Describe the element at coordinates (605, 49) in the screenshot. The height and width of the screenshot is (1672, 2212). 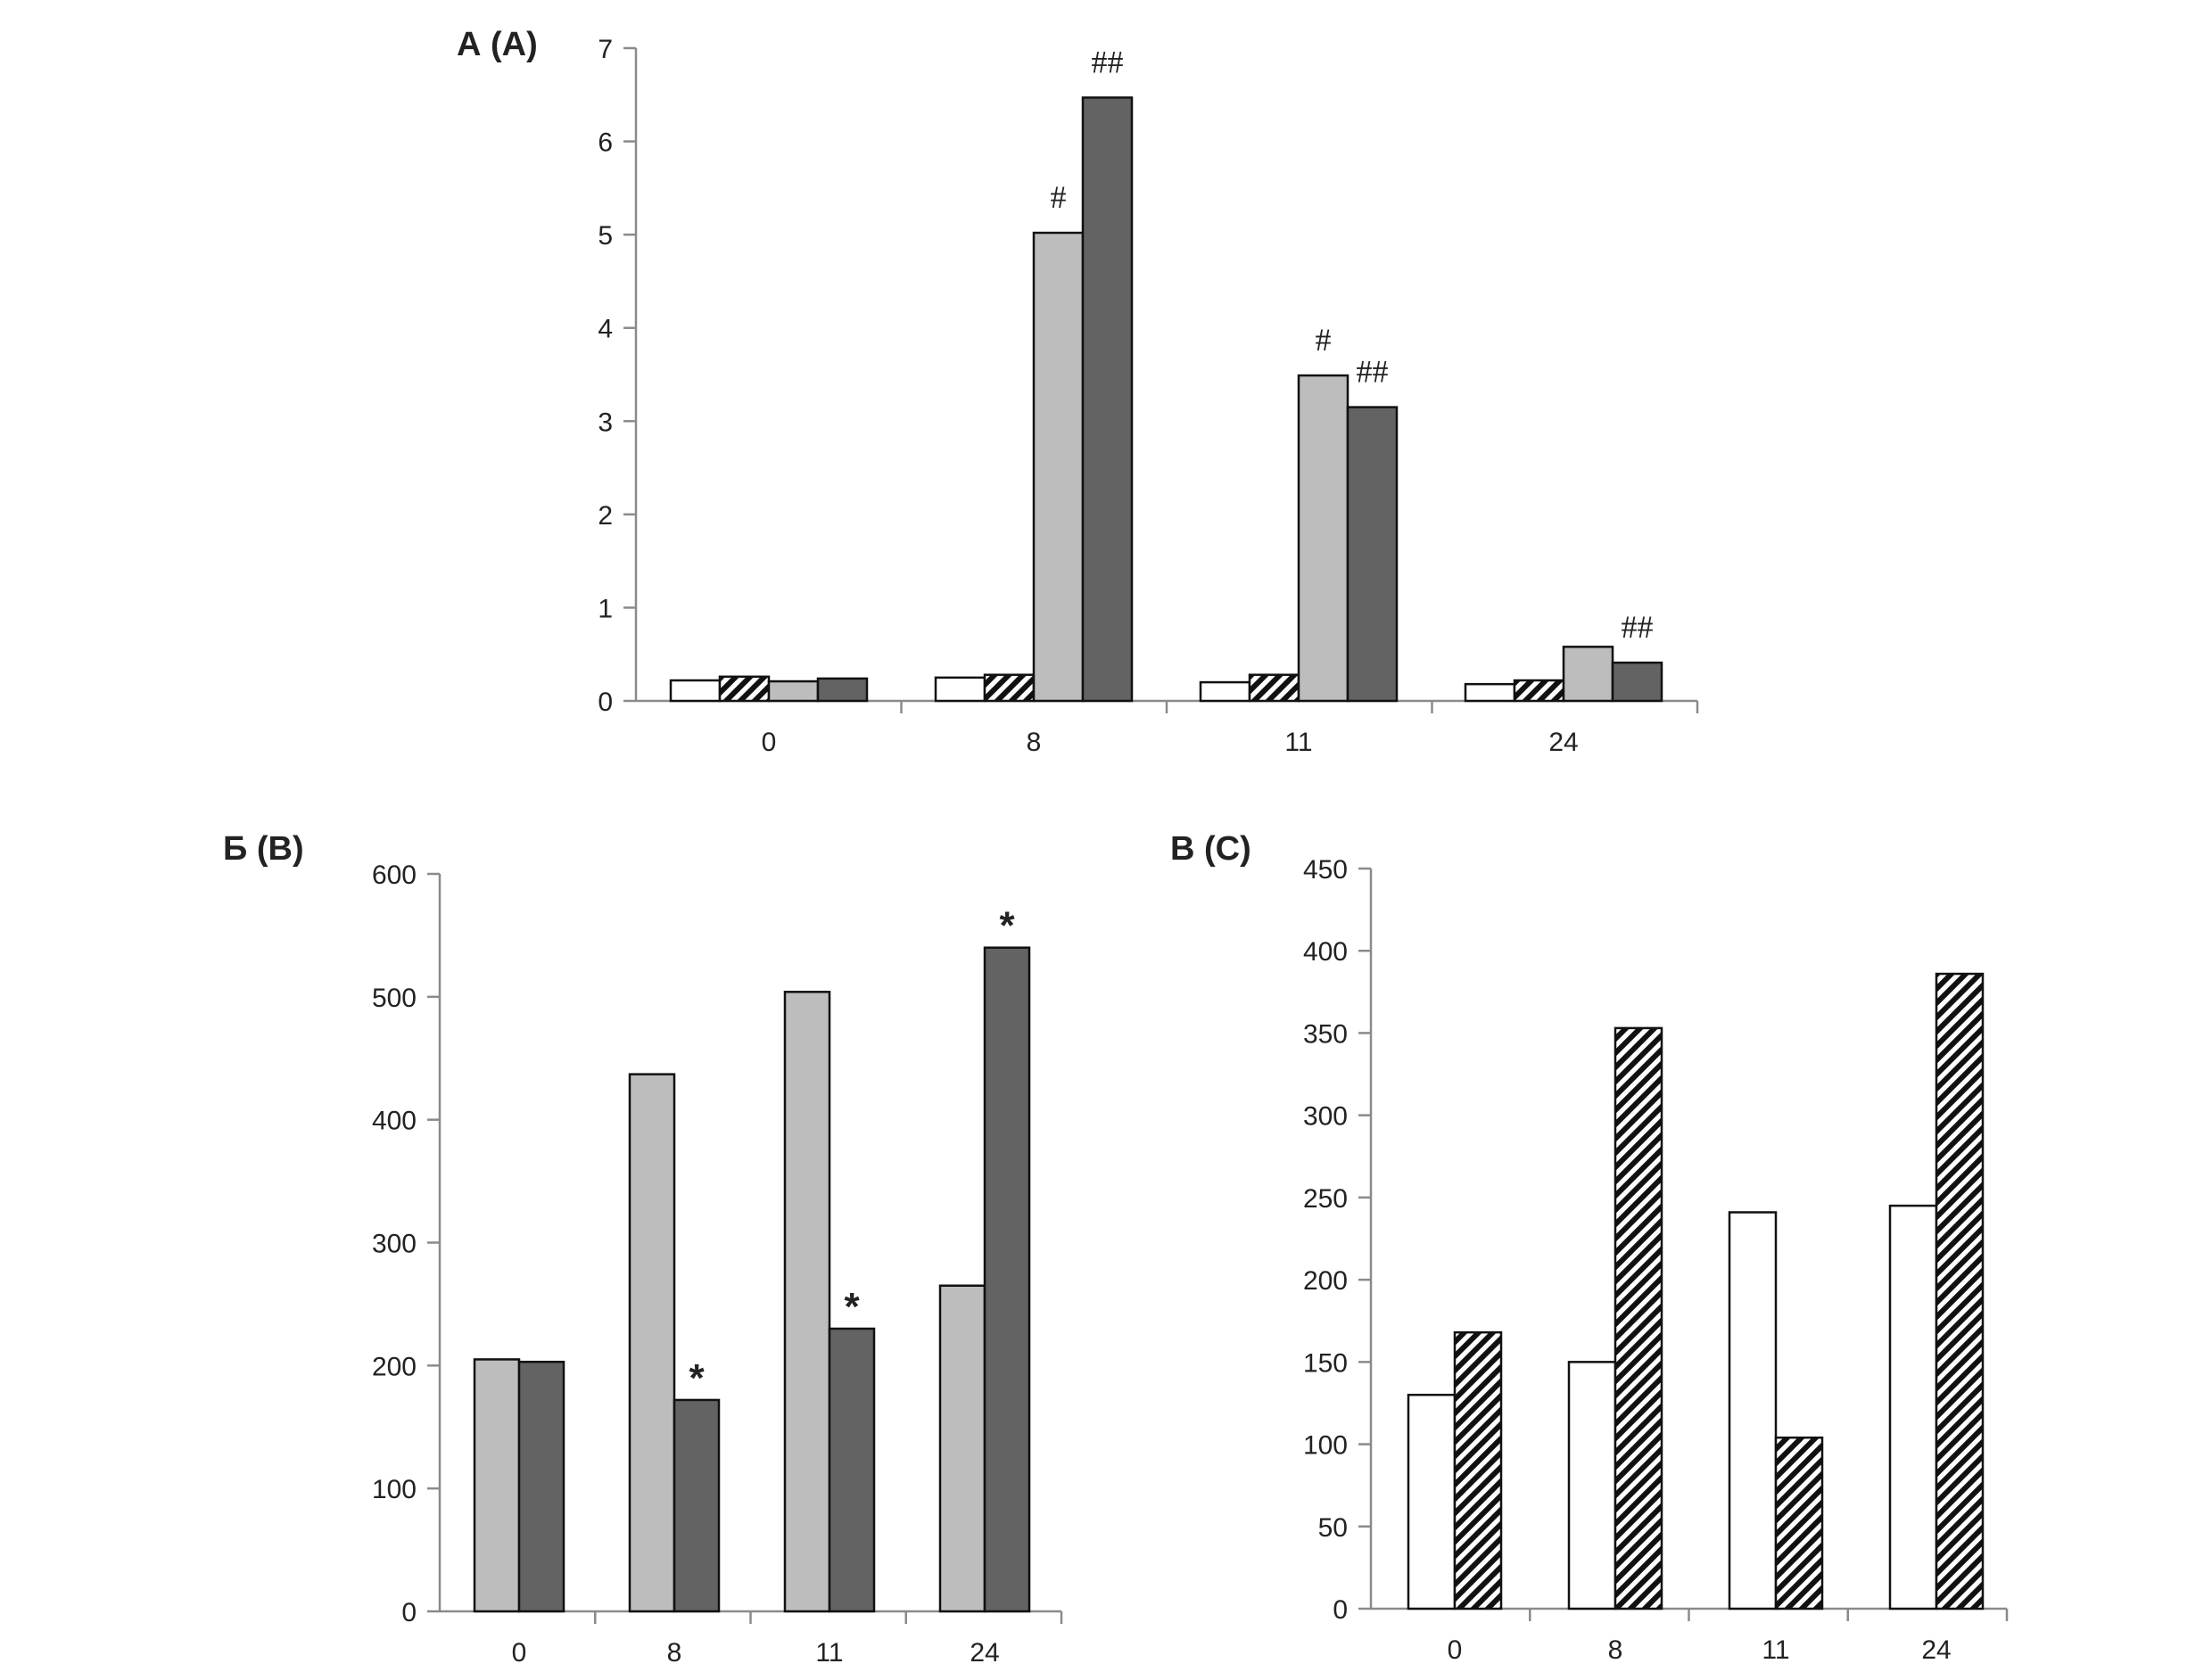
I see `y-tick-label: 7` at that location.